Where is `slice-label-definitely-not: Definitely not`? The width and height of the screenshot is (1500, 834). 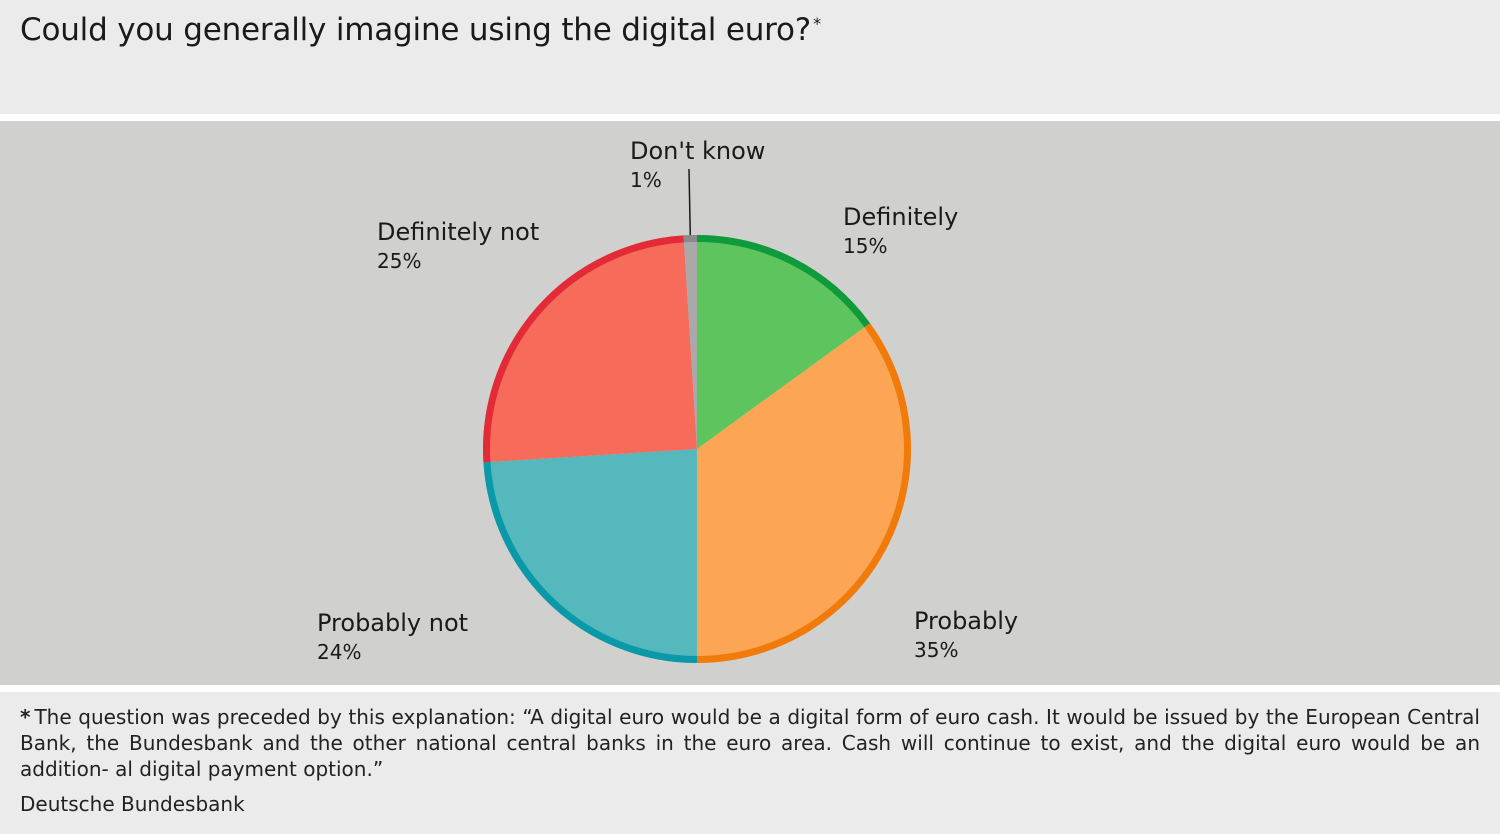
slice-label-definitely-not: Definitely not is located at coordinates (458, 232).